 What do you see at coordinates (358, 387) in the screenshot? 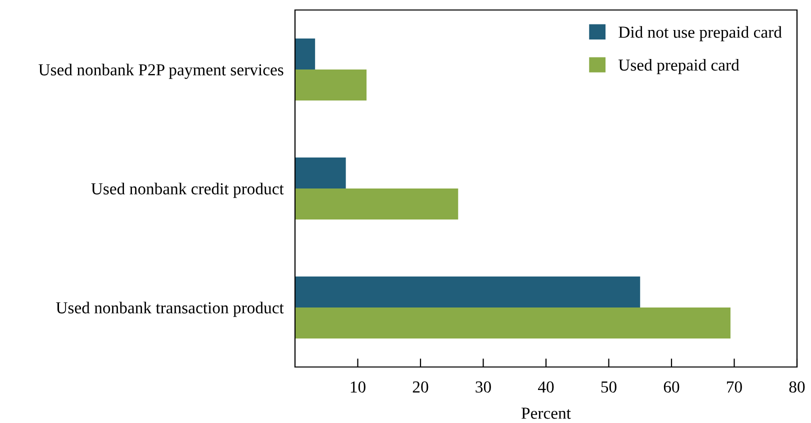
I see `x-tick-label: 10` at bounding box center [358, 387].